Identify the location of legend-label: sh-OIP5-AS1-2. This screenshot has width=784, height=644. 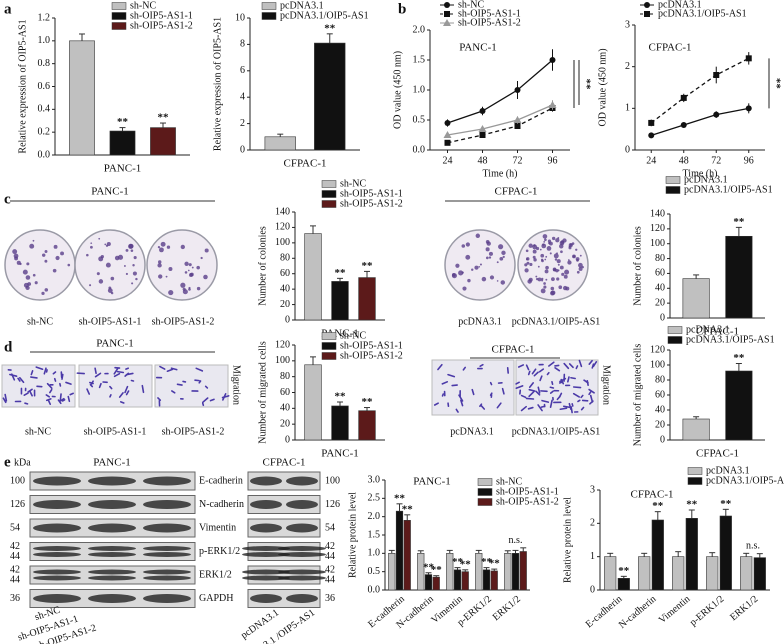
(371, 355).